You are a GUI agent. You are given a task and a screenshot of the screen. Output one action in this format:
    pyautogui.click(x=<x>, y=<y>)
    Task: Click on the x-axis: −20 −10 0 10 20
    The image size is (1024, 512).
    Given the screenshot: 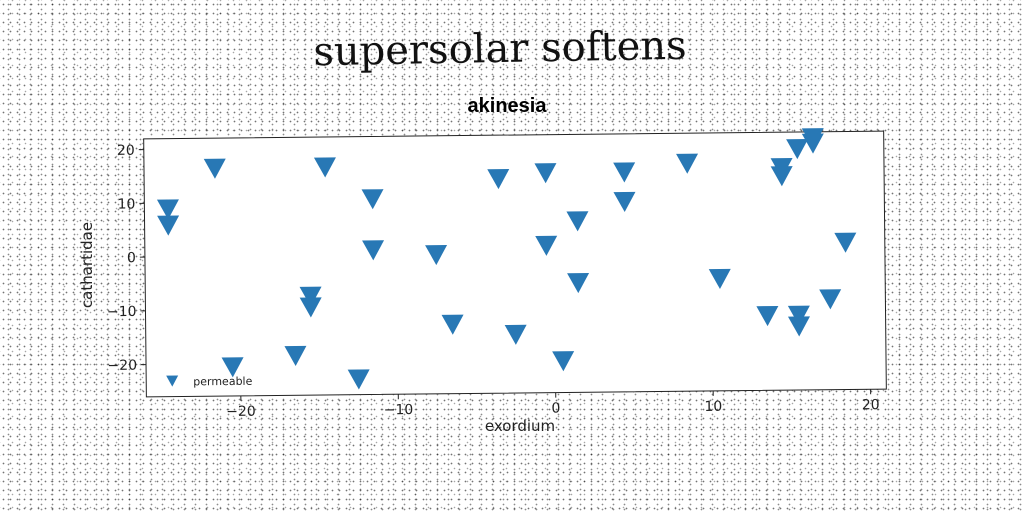 What is the action you would take?
    pyautogui.click(x=553, y=404)
    